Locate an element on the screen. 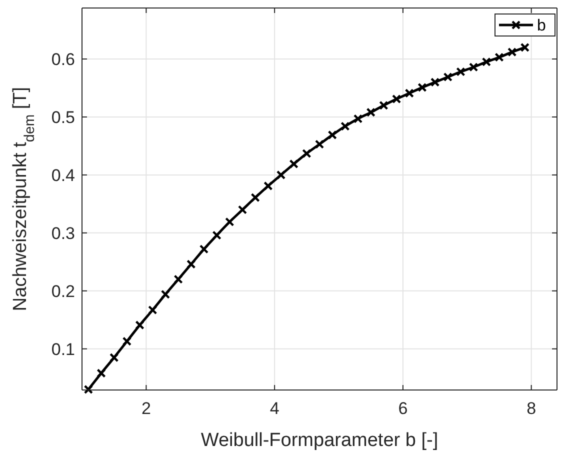 This screenshot has height=456, width=574. x-axis-title: Weibull-Formparameter b [-] is located at coordinates (319, 440).